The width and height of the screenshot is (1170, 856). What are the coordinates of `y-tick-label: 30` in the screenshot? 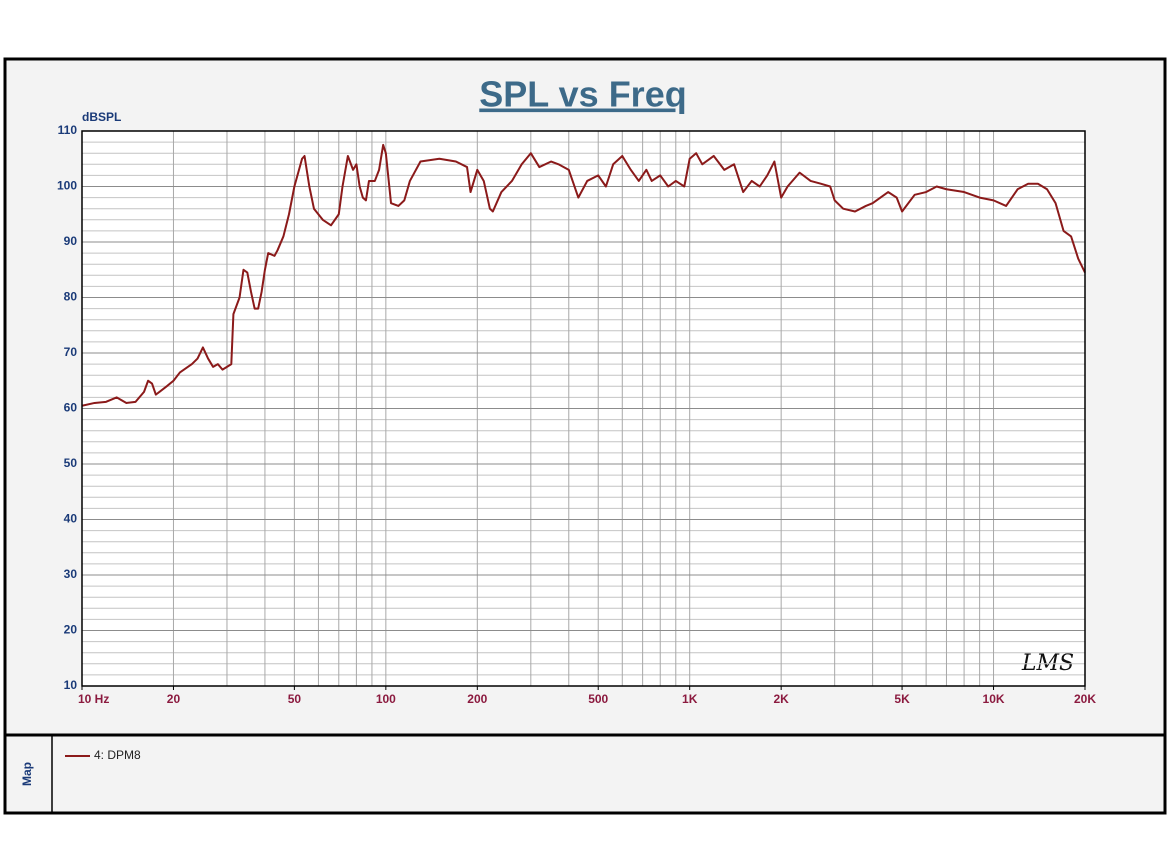 It's located at (71, 574).